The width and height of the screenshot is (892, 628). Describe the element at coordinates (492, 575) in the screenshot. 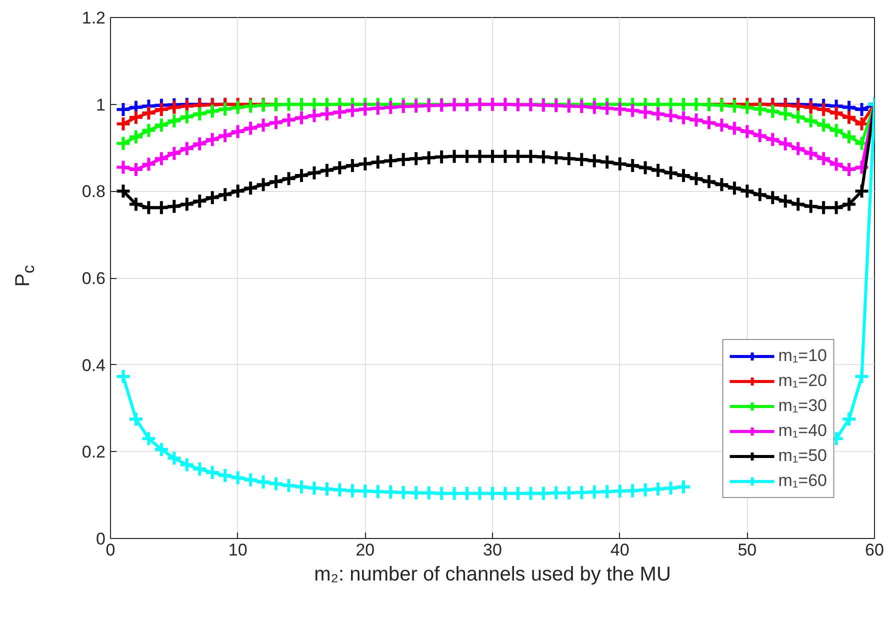

I see `x-axis-title: m₂: number of channels used by the MU` at that location.